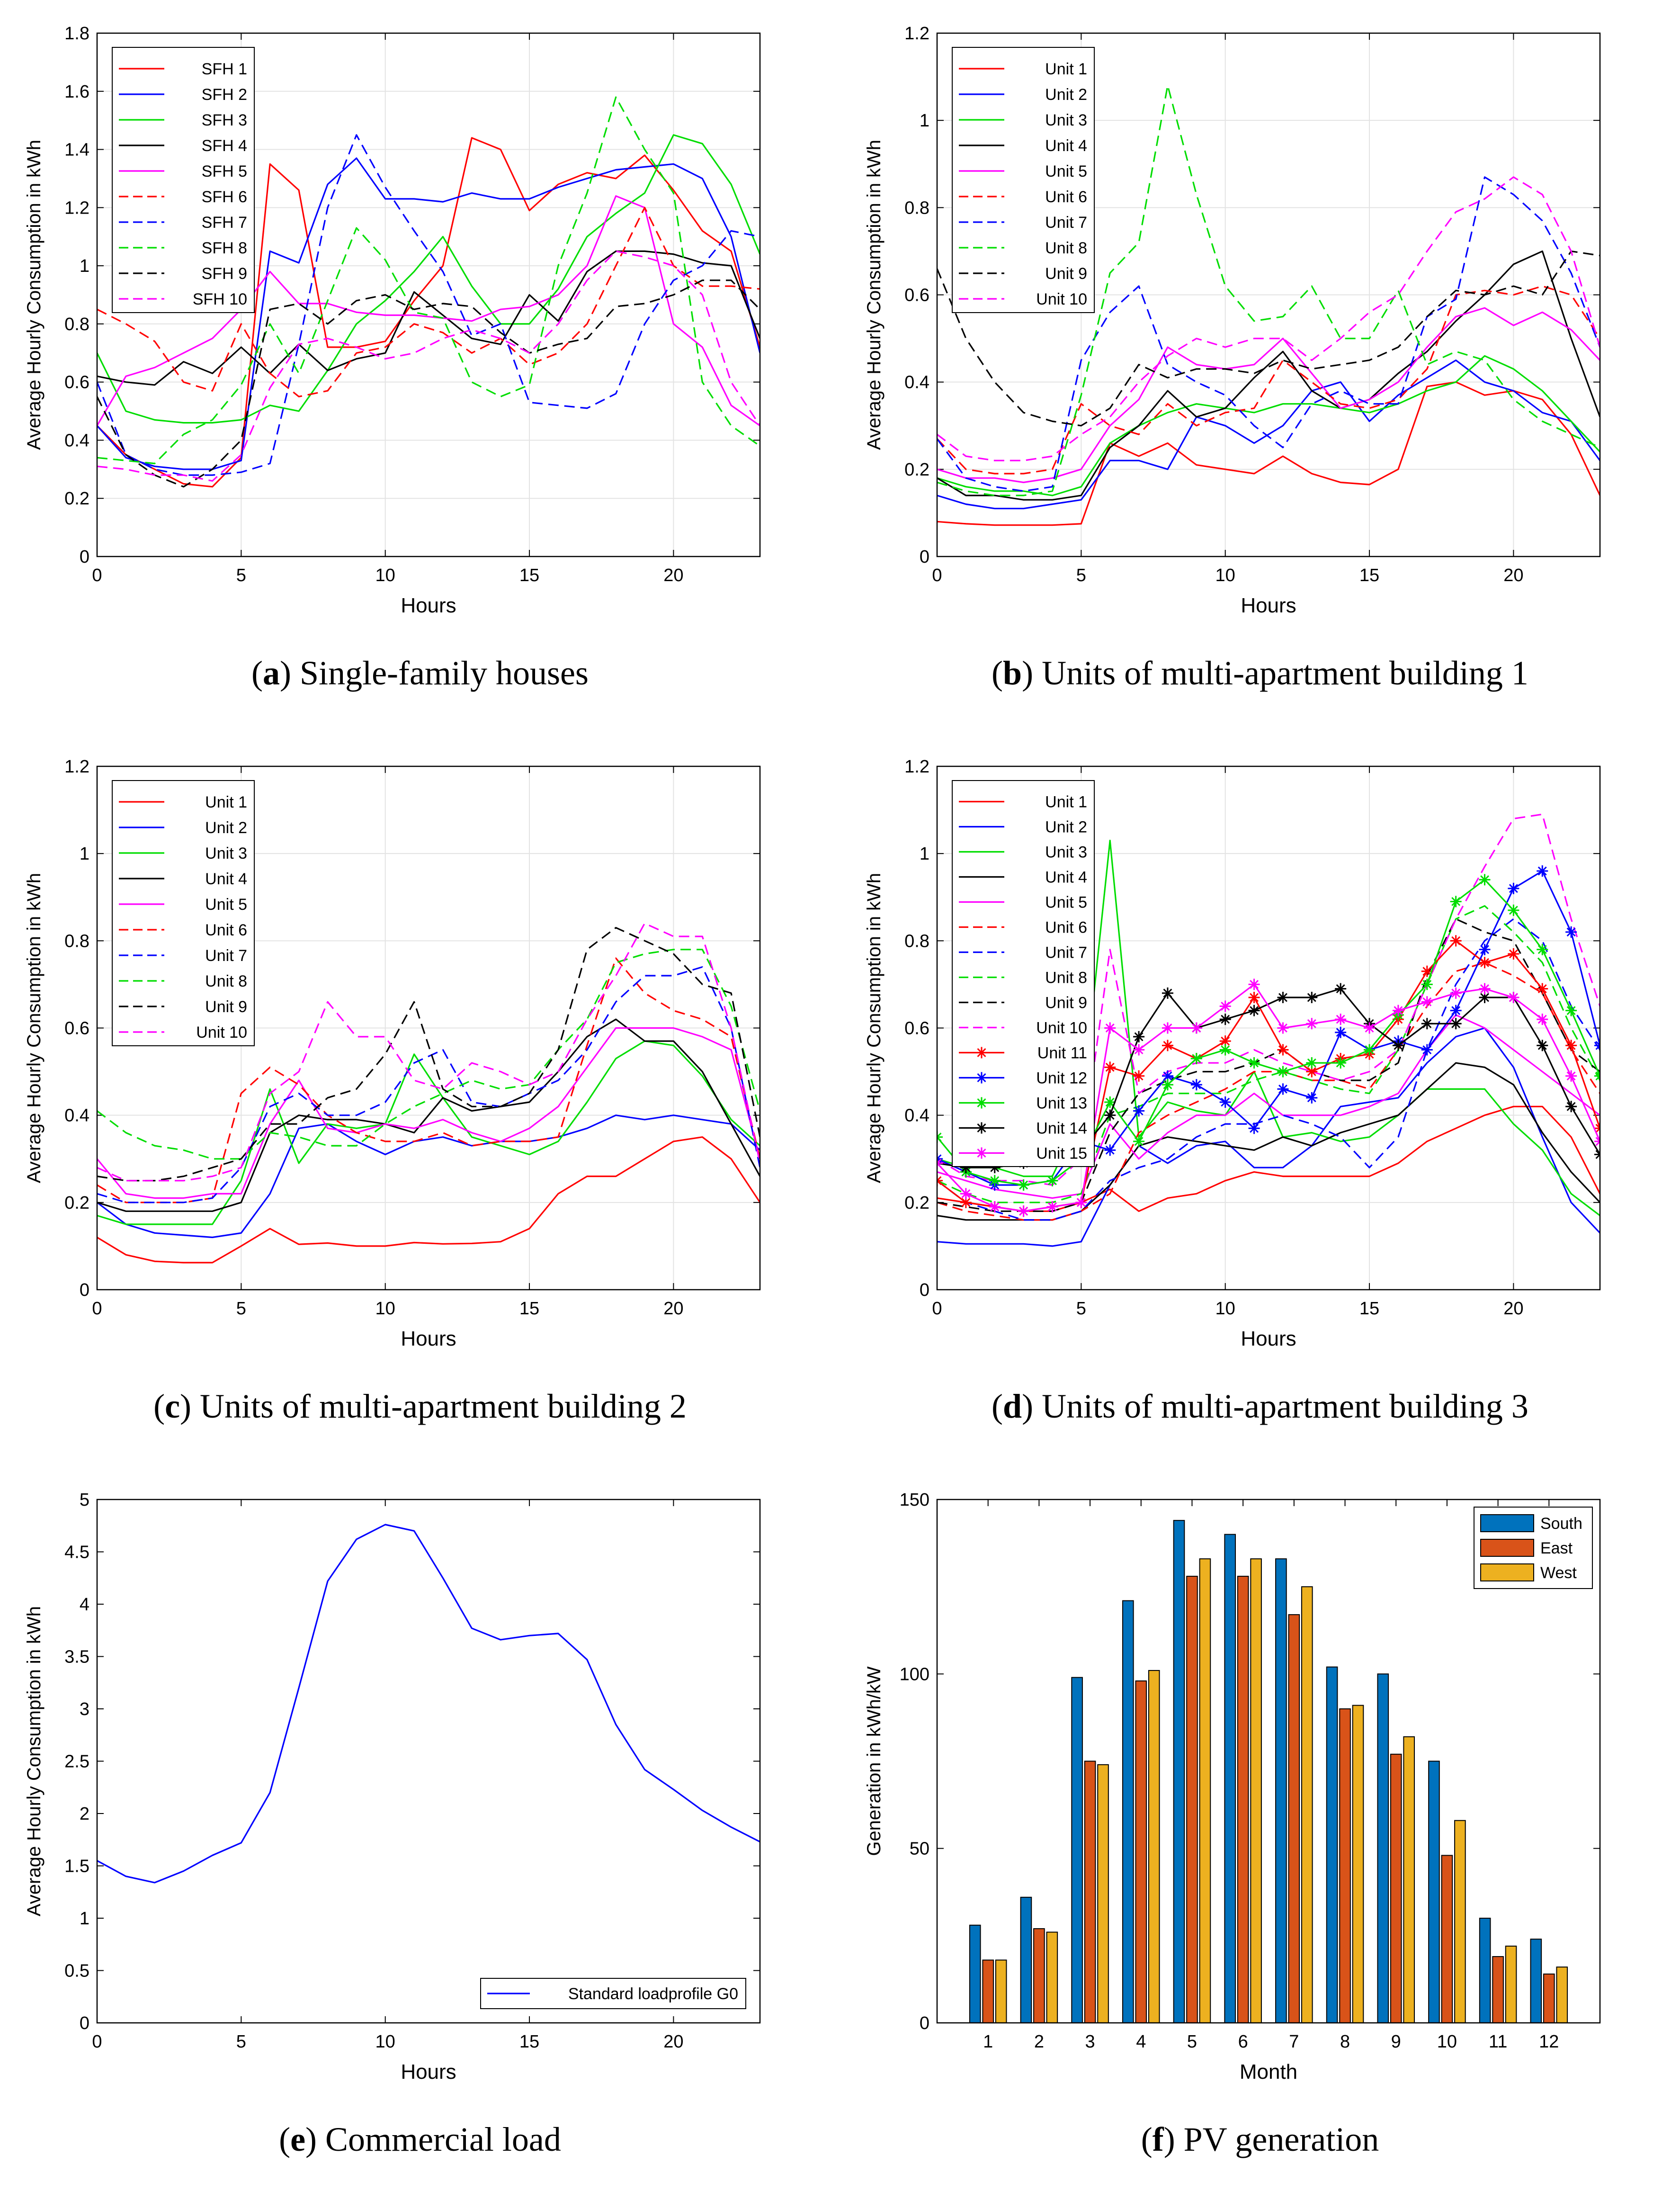 This screenshot has height=2200, width=1680. I want to click on y-tick-label: 1.4, so click(76, 150).